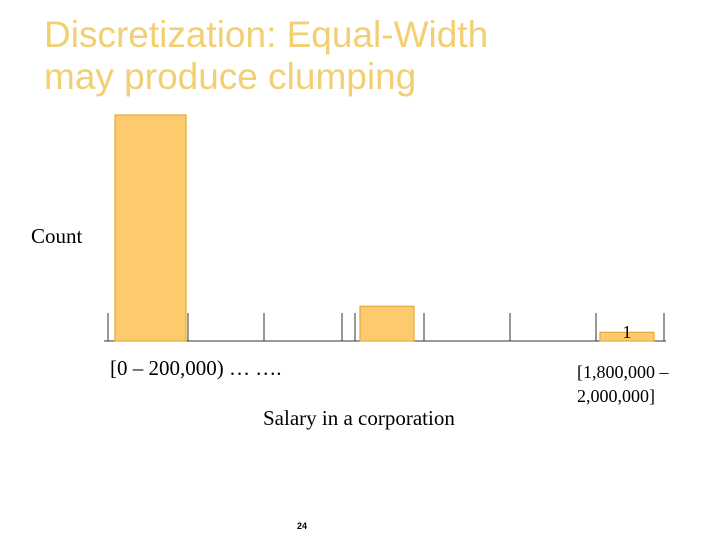 The image size is (720, 540). What do you see at coordinates (623, 384) in the screenshot?
I see `x-tick-label-last-bin: [1,800,000 – 2,000,000]` at bounding box center [623, 384].